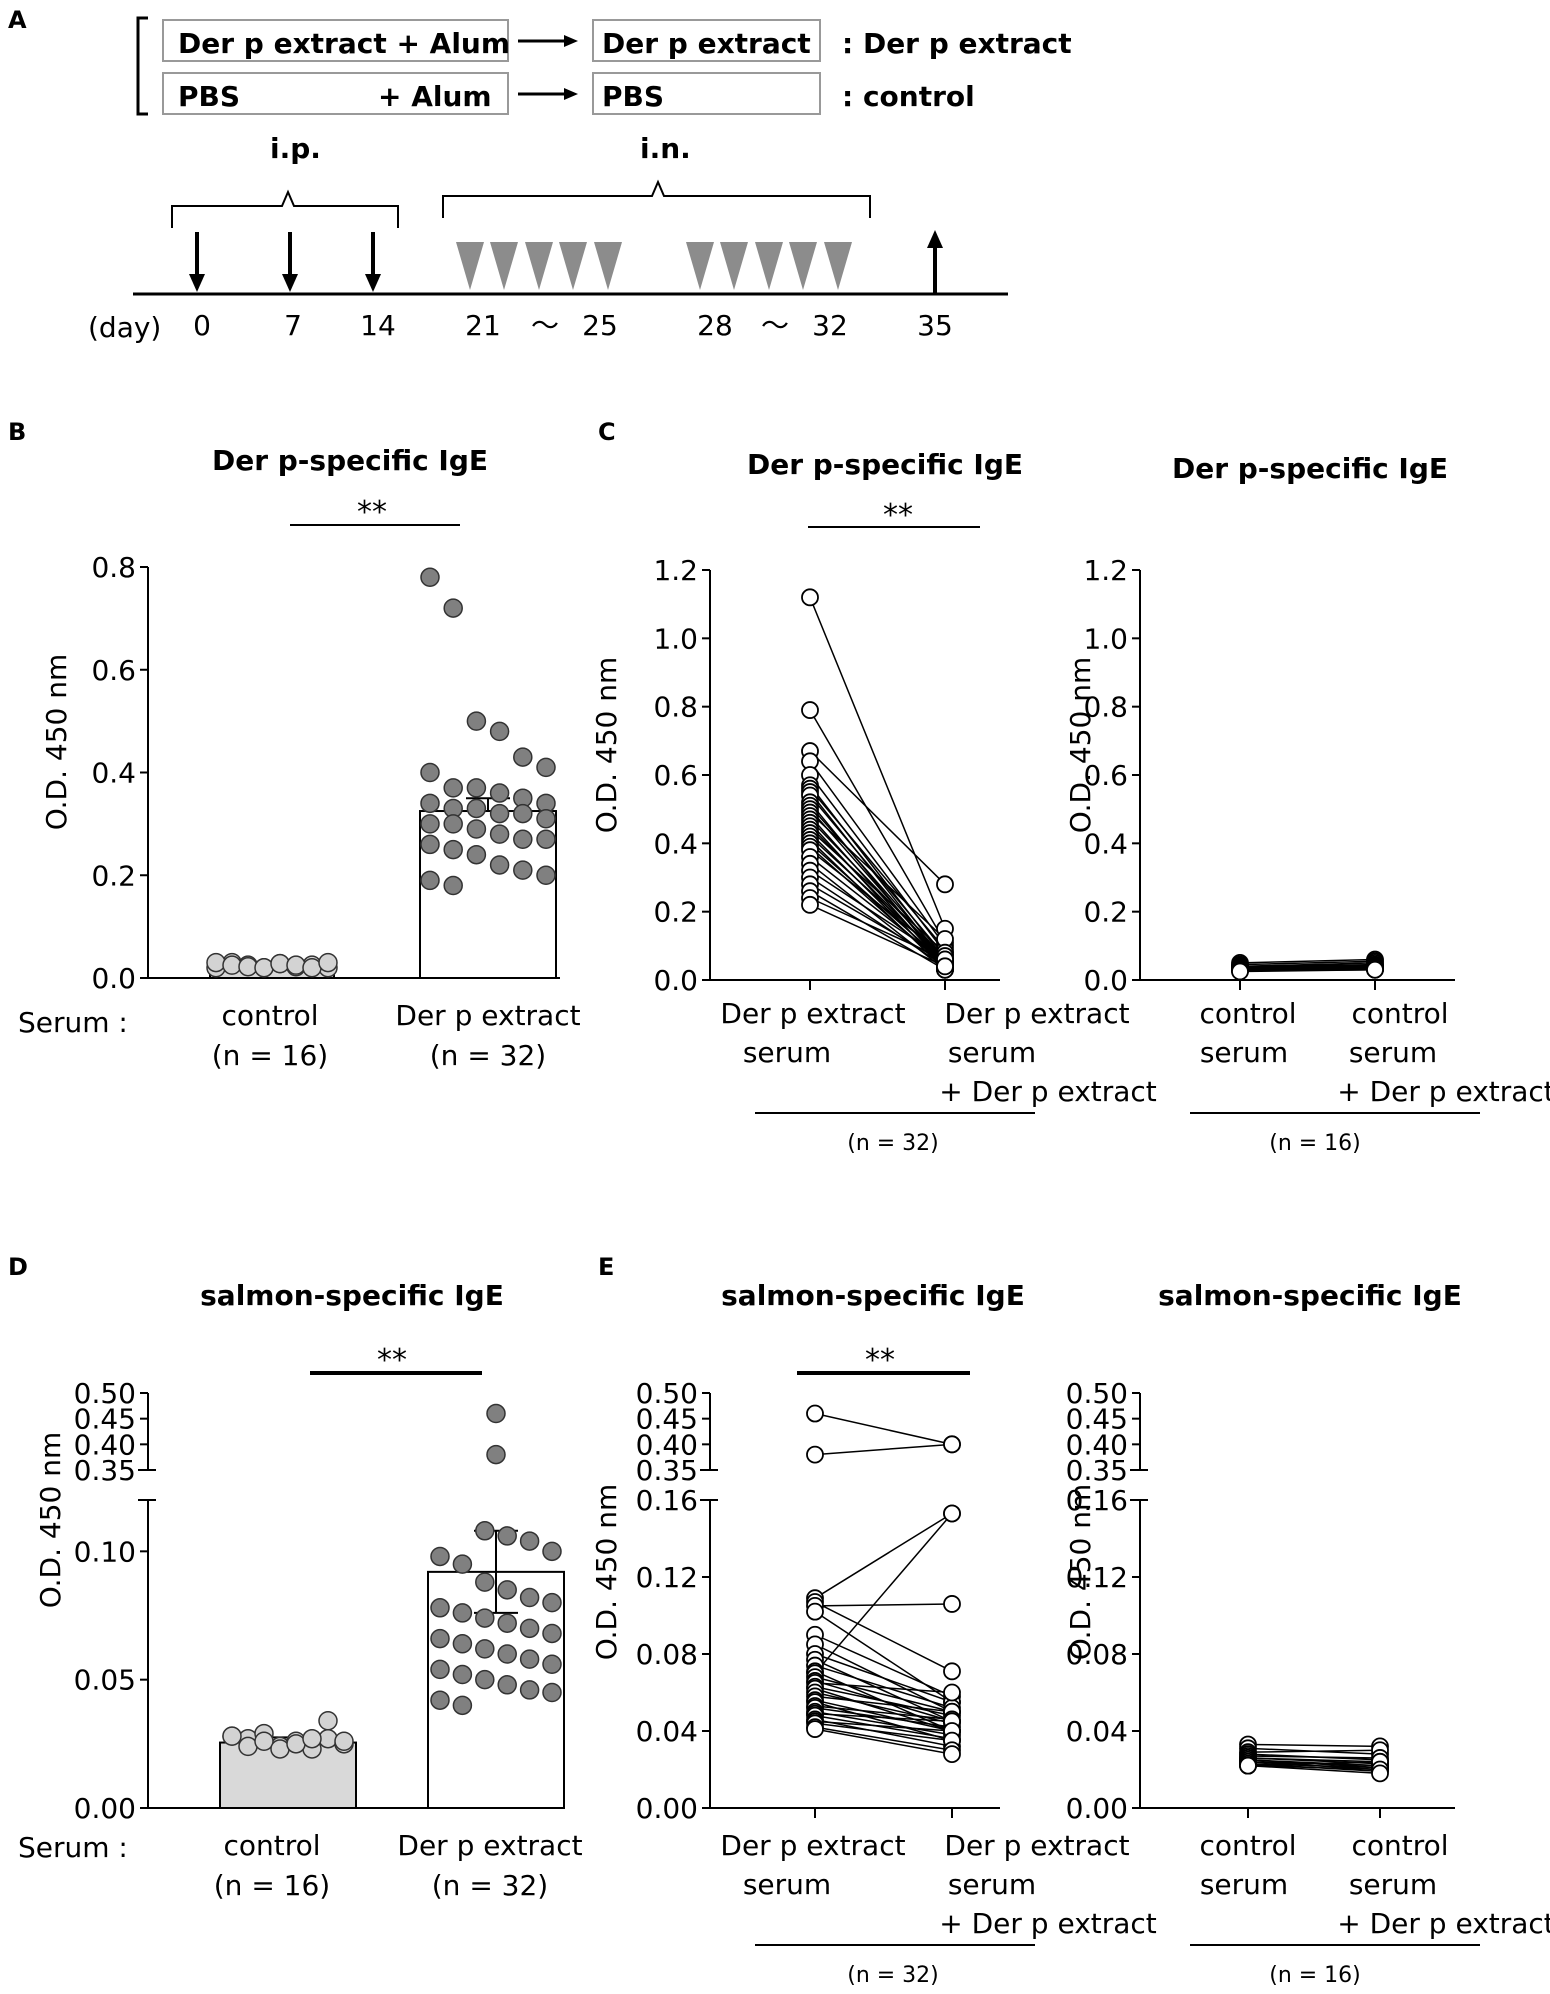 This screenshot has height=1994, width=1550. What do you see at coordinates (548, 94) in the screenshot?
I see `arrow-right-icon` at bounding box center [548, 94].